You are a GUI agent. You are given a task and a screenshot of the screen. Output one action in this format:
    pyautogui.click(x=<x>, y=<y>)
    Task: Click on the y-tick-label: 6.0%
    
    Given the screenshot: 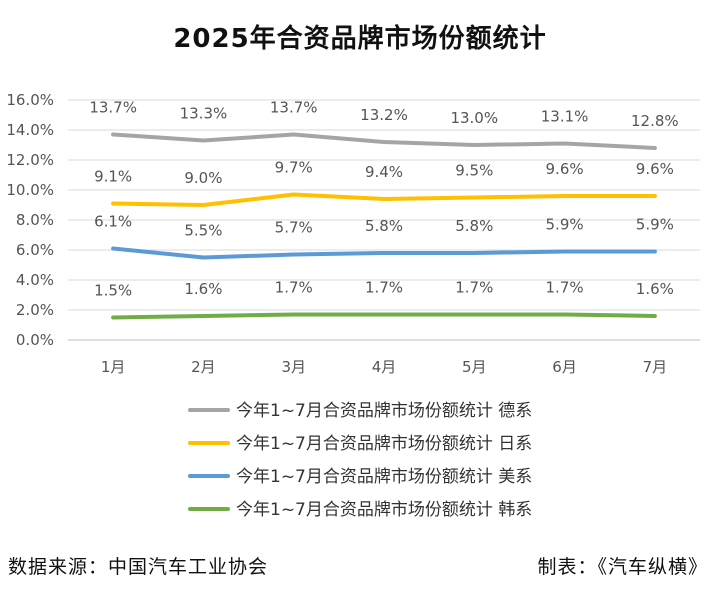 What is the action you would take?
    pyautogui.click(x=35, y=250)
    